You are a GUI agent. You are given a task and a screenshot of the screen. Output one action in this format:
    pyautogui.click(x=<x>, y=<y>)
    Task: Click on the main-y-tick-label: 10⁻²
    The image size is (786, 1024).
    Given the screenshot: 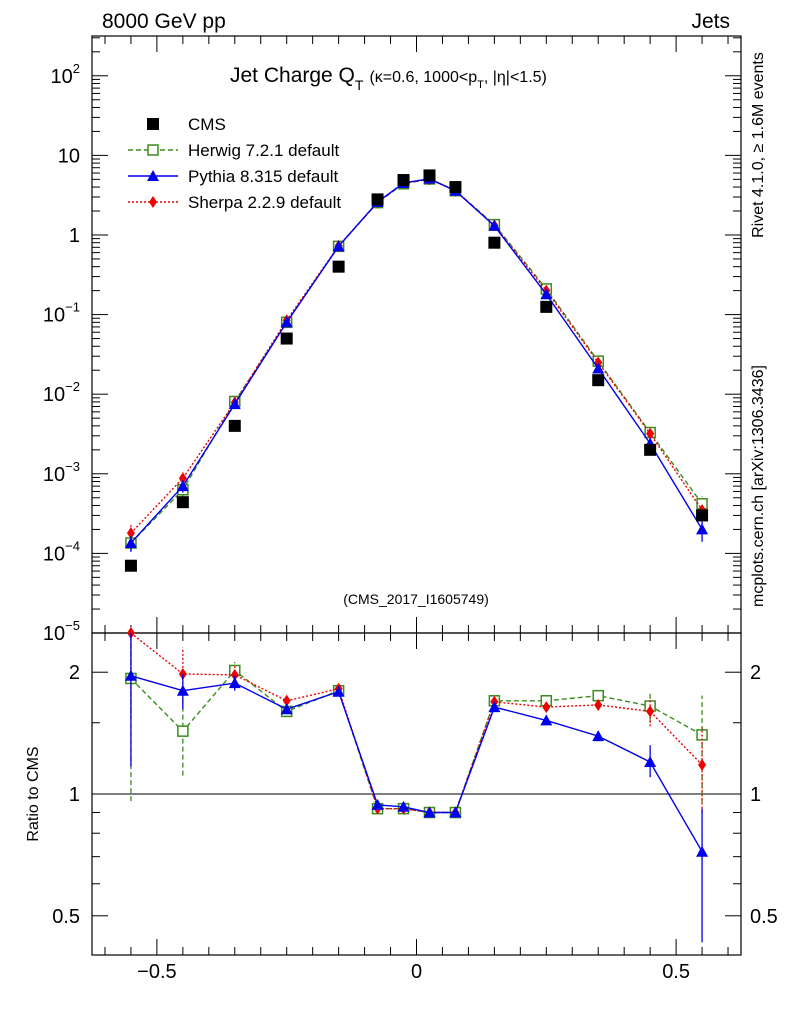 What is the action you would take?
    pyautogui.click(x=61, y=392)
    